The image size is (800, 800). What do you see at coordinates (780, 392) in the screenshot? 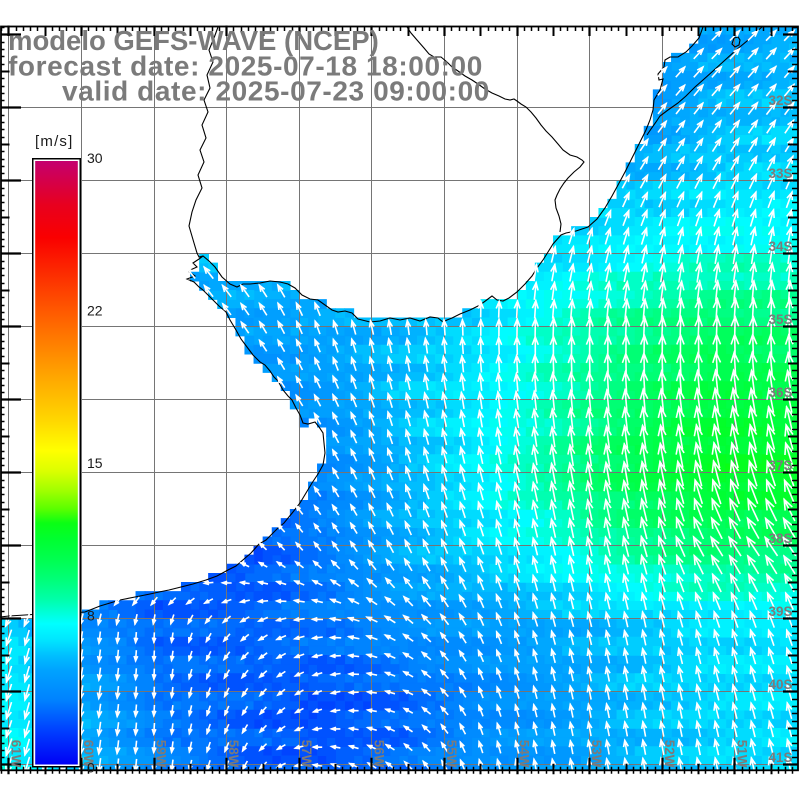
I see `svg-text: 36S` at bounding box center [780, 392].